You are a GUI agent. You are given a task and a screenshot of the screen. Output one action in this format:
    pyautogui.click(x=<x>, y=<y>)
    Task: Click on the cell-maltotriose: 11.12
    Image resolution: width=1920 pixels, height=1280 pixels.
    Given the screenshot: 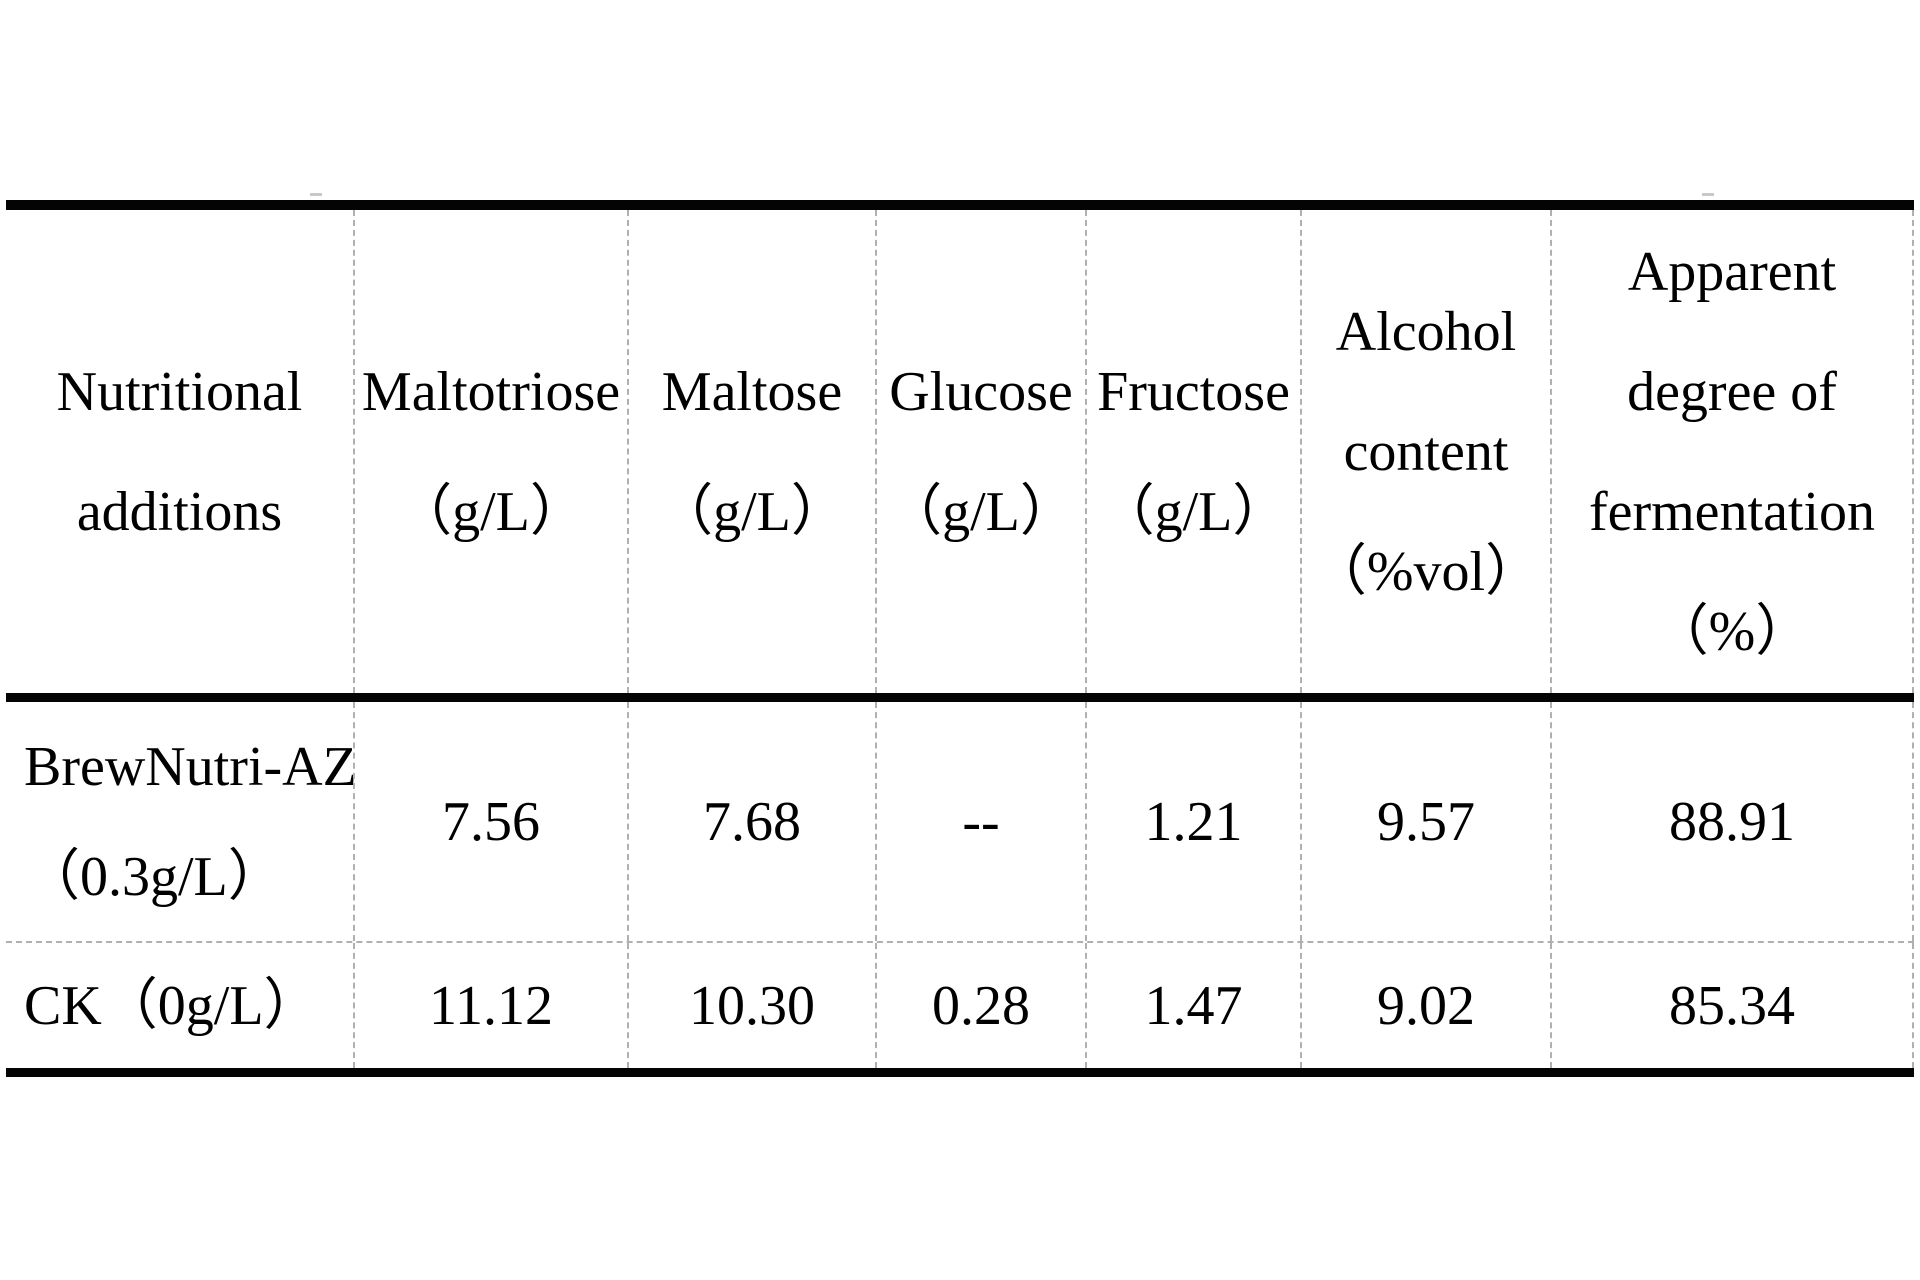 What is the action you would take?
    pyautogui.click(x=490, y=1005)
    